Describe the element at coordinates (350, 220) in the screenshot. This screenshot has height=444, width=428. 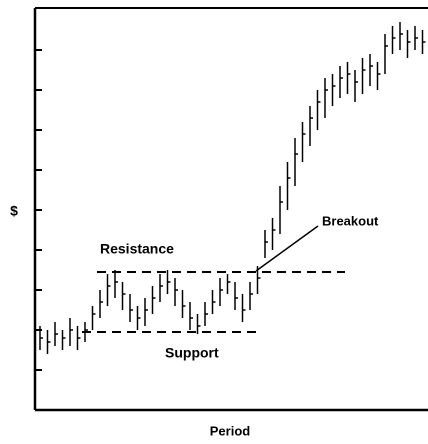
I see `breakout-label: Breakout` at that location.